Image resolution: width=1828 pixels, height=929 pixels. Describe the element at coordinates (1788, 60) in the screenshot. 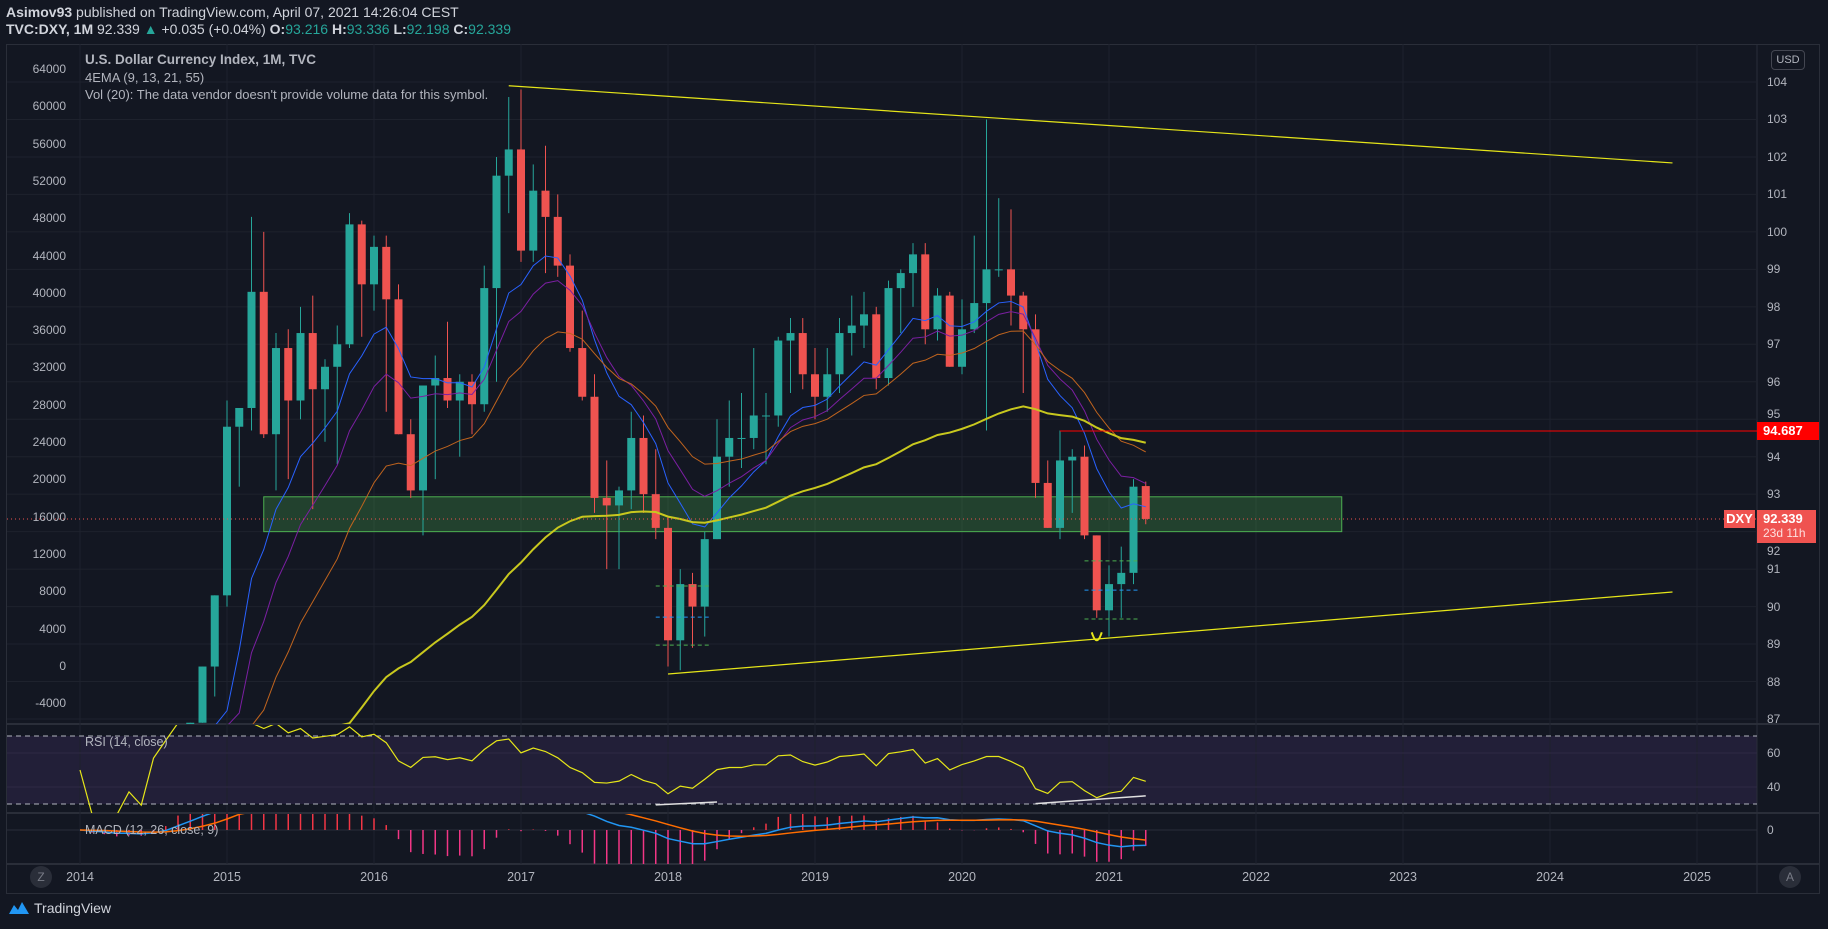

I see `currency-button: USD` at that location.